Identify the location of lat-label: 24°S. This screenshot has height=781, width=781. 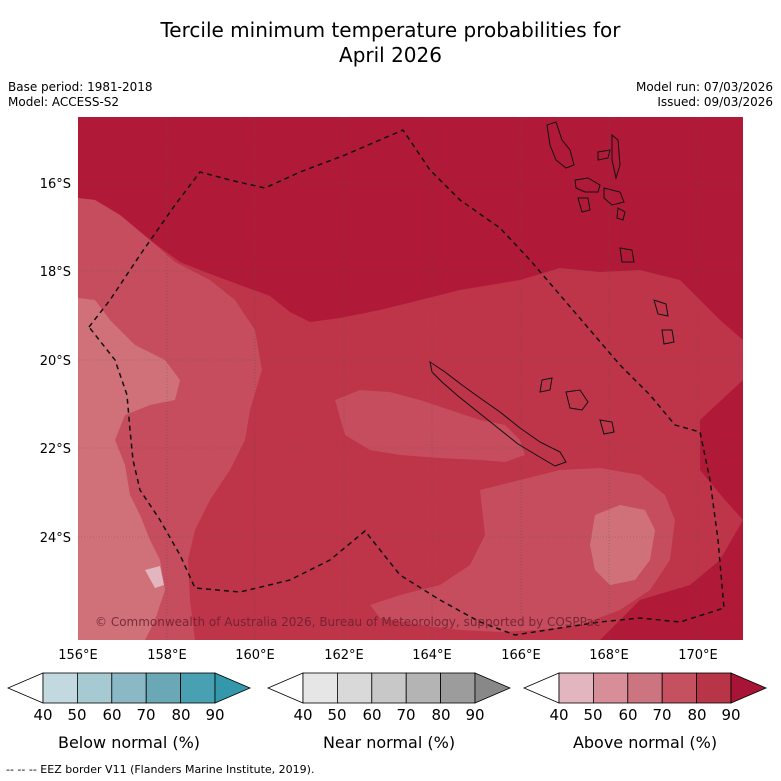
(55, 538).